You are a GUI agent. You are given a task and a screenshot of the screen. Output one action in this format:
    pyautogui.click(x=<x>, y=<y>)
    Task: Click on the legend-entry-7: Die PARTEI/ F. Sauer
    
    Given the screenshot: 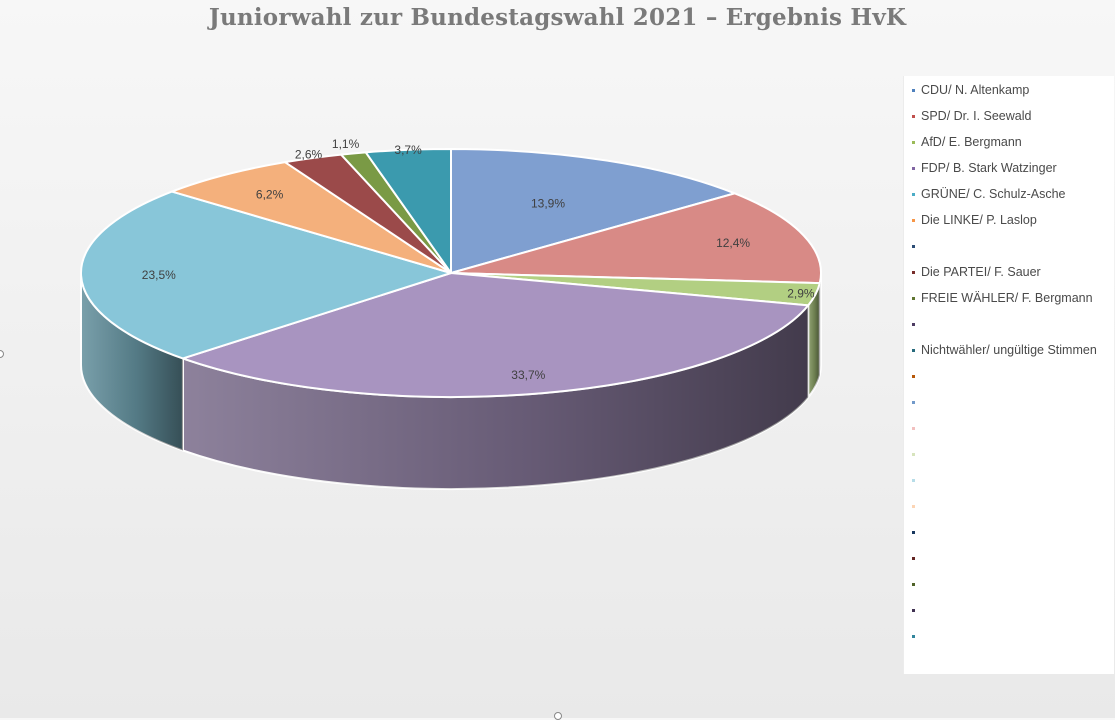 What is the action you would take?
    pyautogui.click(x=976, y=272)
    